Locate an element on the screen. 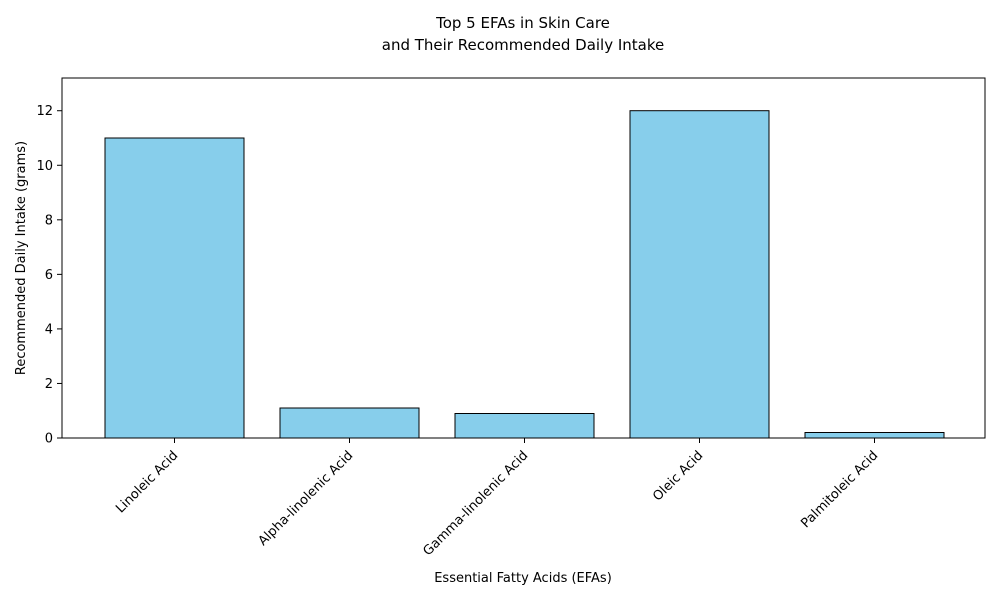 The width and height of the screenshot is (1000, 600). x-tick-label: Alpha-linolenic Acid is located at coordinates (306, 498).